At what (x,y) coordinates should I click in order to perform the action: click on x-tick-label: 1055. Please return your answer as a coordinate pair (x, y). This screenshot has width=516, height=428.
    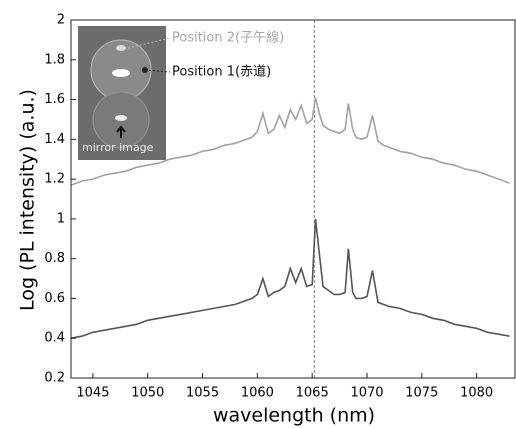
    Looking at the image, I should click on (202, 393).